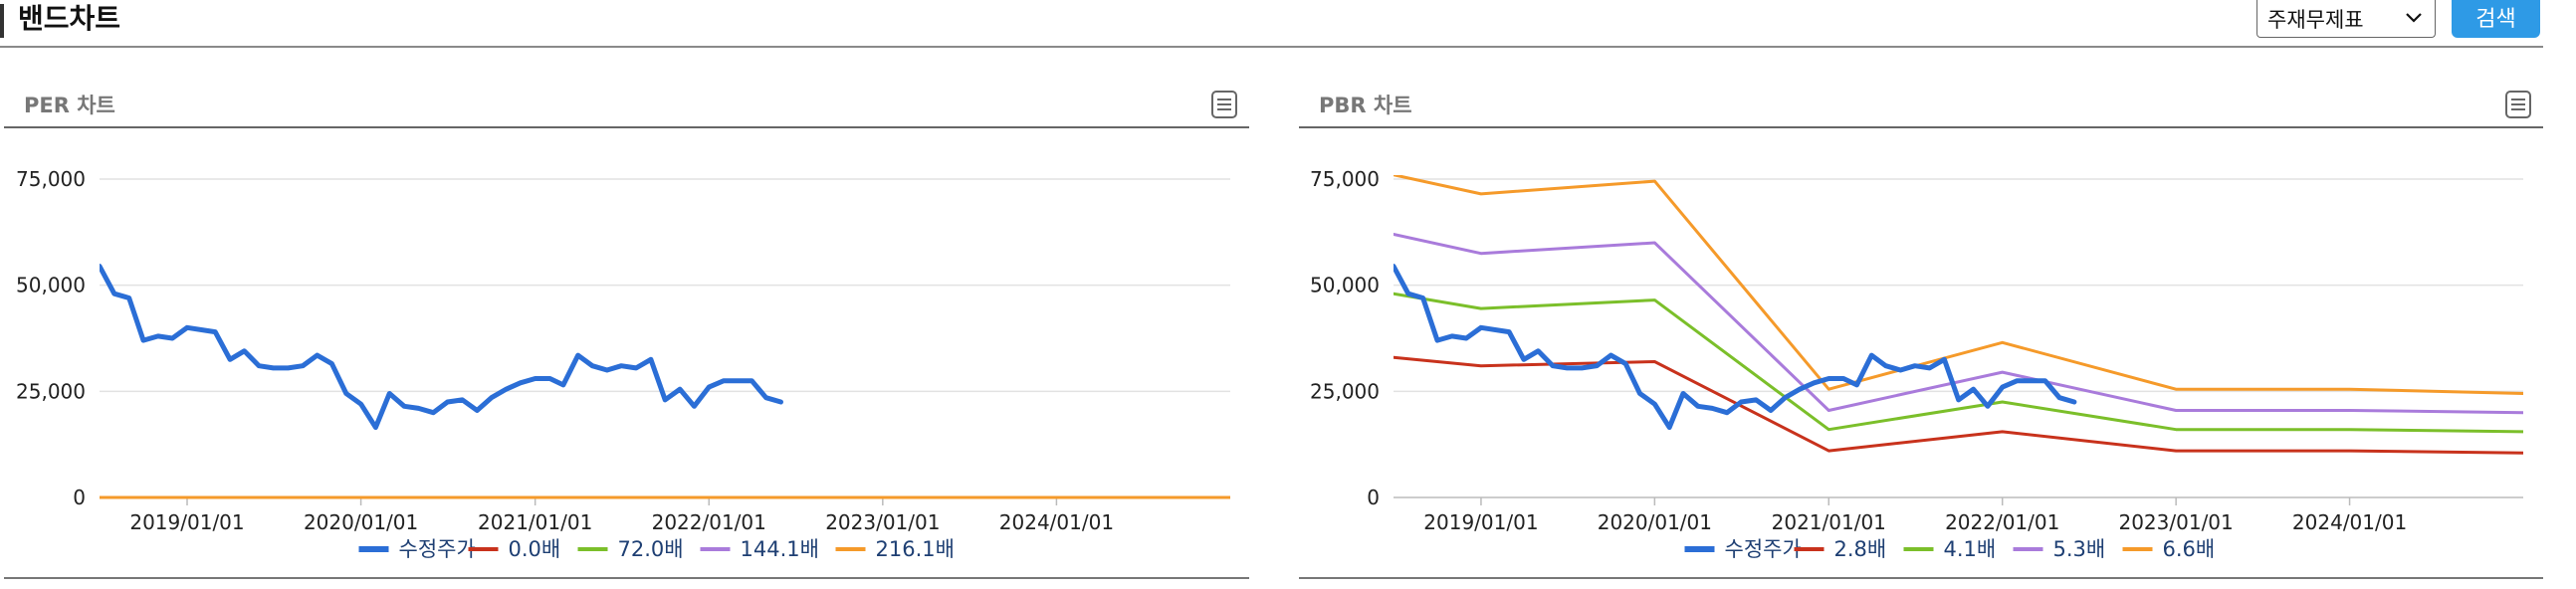 This screenshot has width=2576, height=589. Describe the element at coordinates (2079, 549) in the screenshot. I see `legend-item-label: 5.3배` at that location.